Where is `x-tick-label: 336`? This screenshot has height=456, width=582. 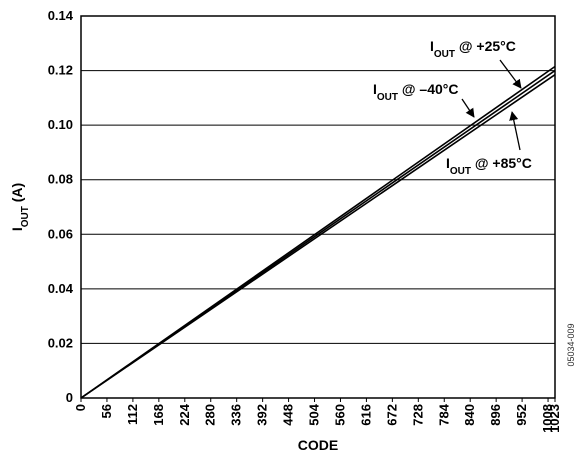
x-tick-label: 336 is located at coordinates (236, 415).